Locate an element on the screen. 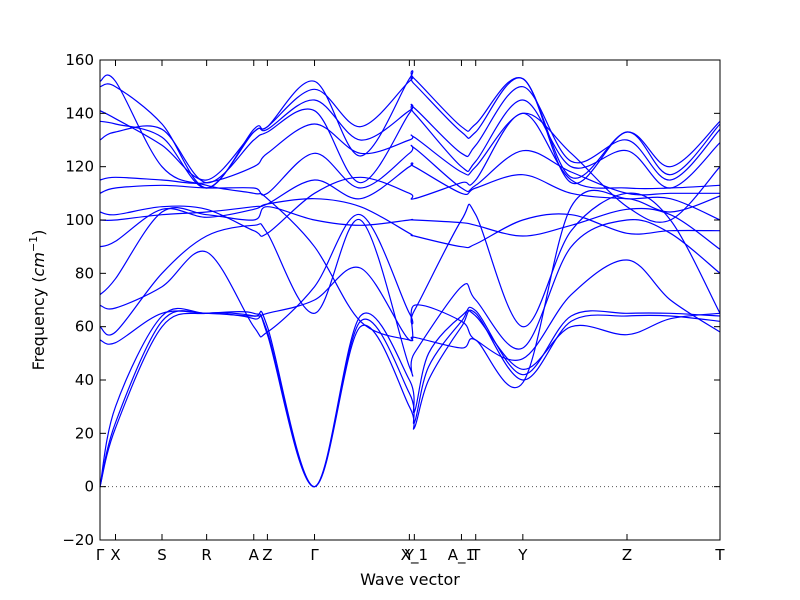  y-tick-label: −20 is located at coordinates (78, 540).